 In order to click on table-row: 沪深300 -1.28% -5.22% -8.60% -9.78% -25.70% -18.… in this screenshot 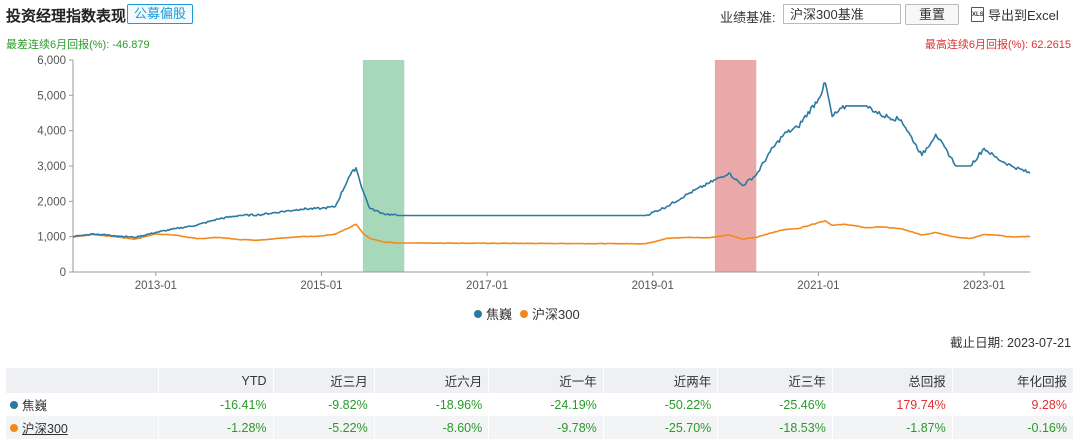, I will do `click(540, 427)`.